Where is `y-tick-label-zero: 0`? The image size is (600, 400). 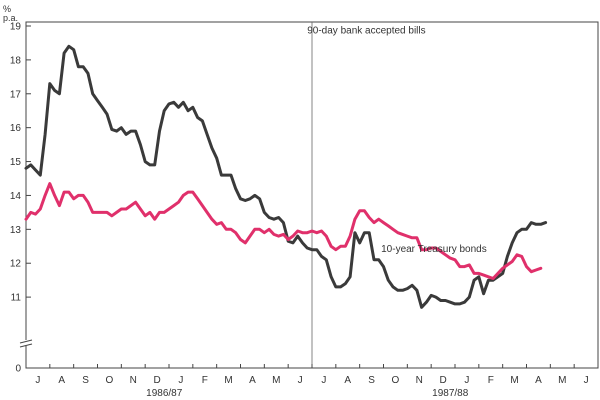 y-tick-label-zero: 0 is located at coordinates (18, 369).